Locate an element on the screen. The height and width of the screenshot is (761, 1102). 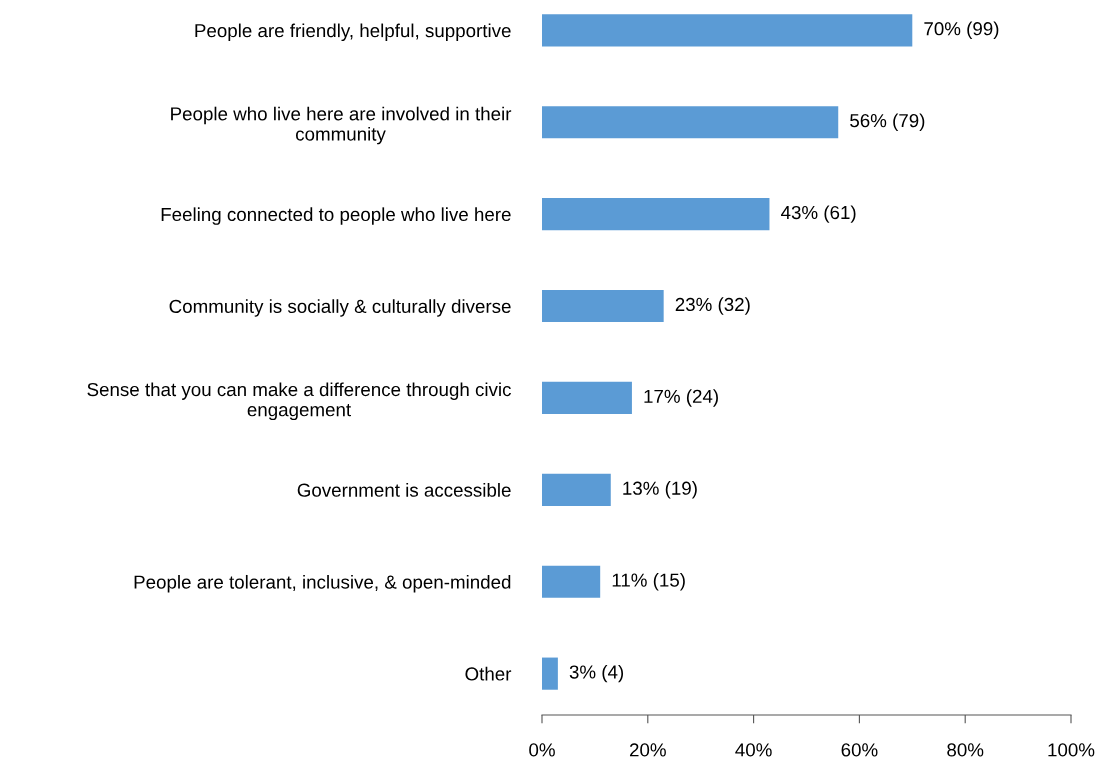
data-label: 23% (32) is located at coordinates (712, 306).